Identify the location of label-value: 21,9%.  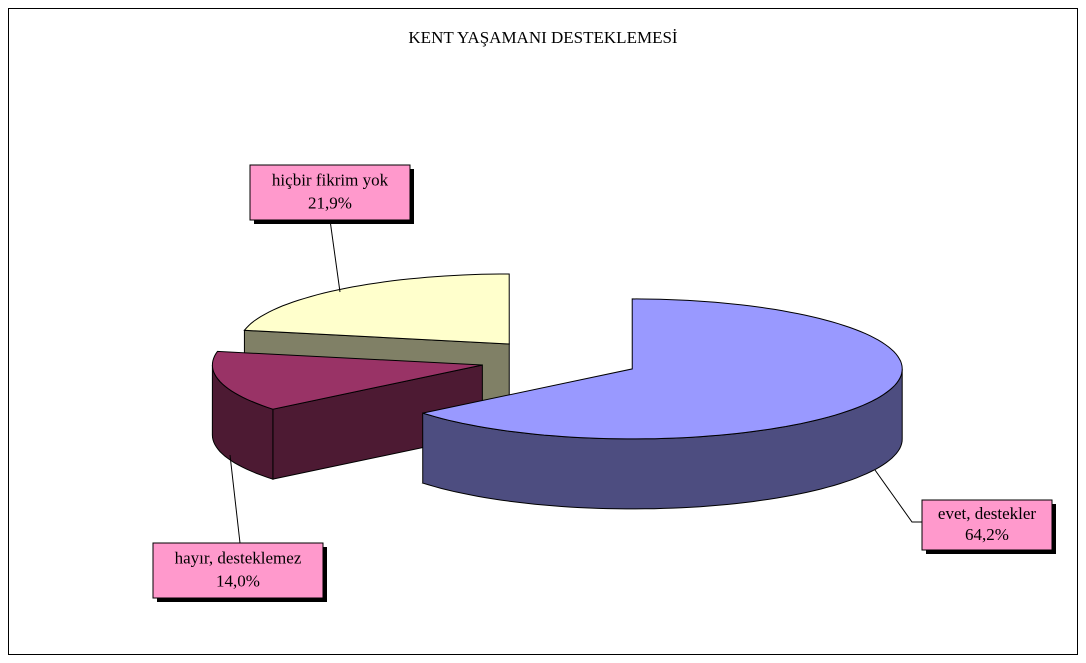
(330, 203).